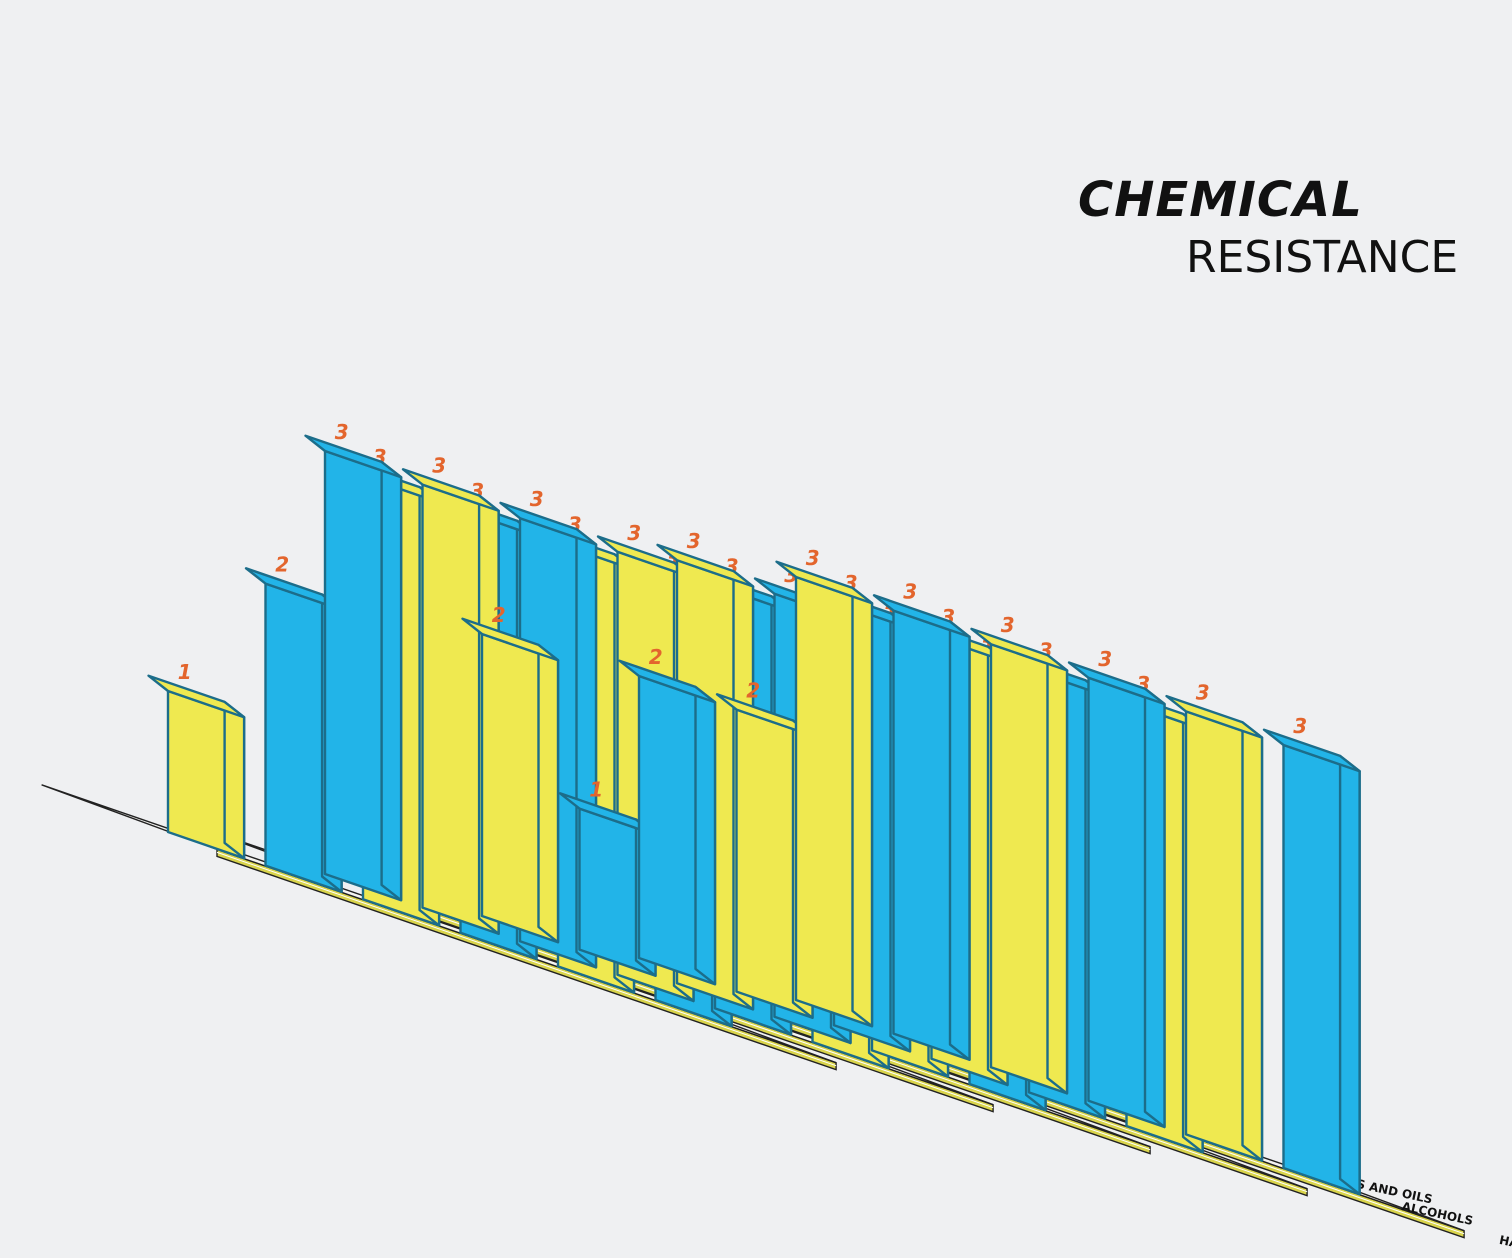  Describe the element at coordinates (1116, 888) in the screenshot. I see `bar-covec-alcohols: 3` at that location.